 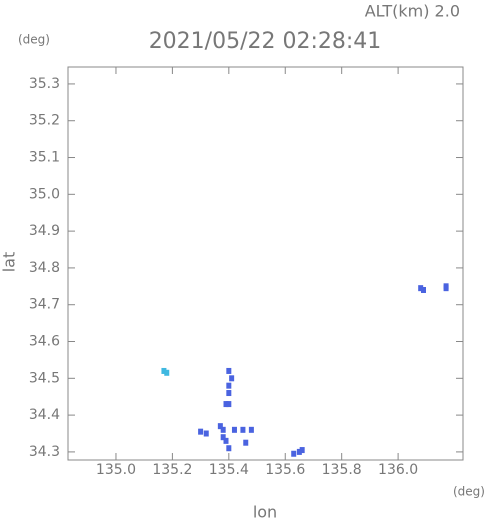 I want to click on y-tick-label: 34.8, so click(x=44, y=268).